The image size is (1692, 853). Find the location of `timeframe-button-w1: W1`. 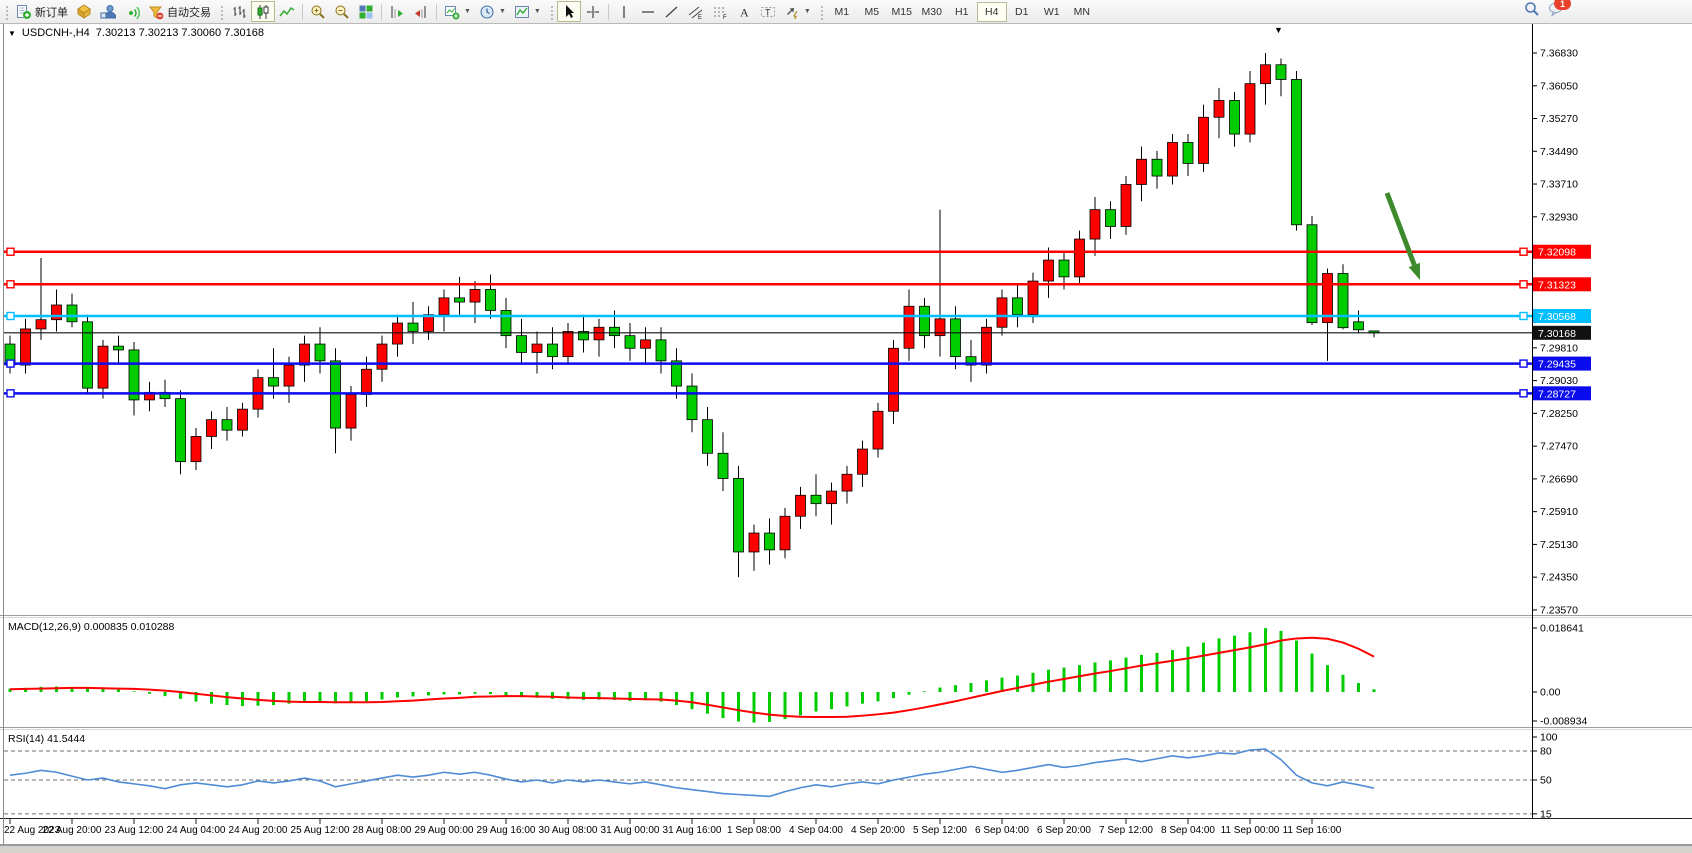

timeframe-button-w1: W1 is located at coordinates (1051, 11).